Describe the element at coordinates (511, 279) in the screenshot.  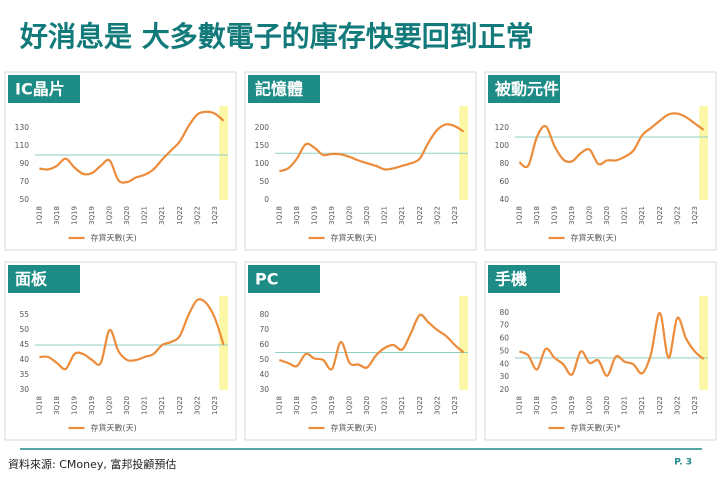
I see `panel-title: 手機` at that location.